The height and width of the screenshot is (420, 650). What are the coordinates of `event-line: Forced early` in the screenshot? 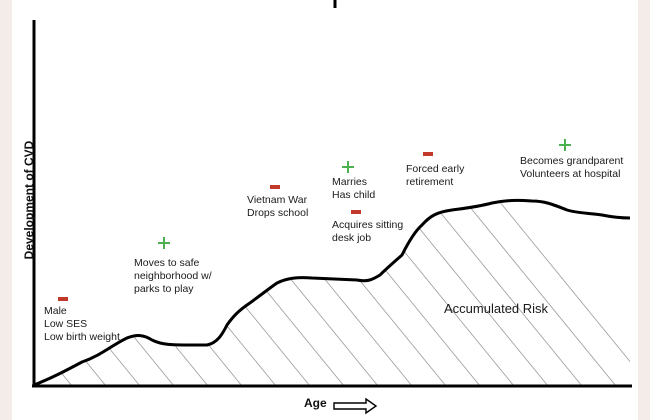 It's located at (435, 169).